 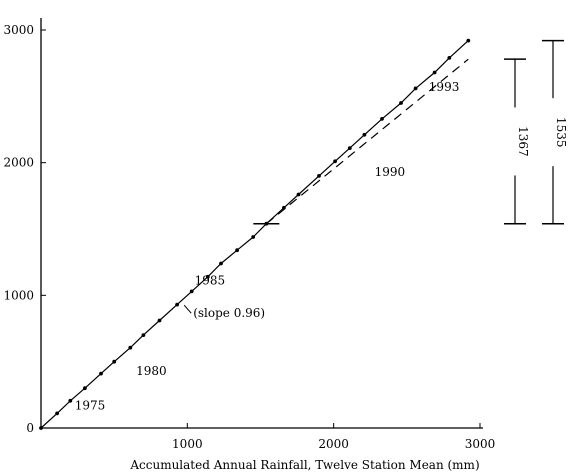 What do you see at coordinates (18, 30) in the screenshot?
I see `y-tick-label-3: 3000` at bounding box center [18, 30].